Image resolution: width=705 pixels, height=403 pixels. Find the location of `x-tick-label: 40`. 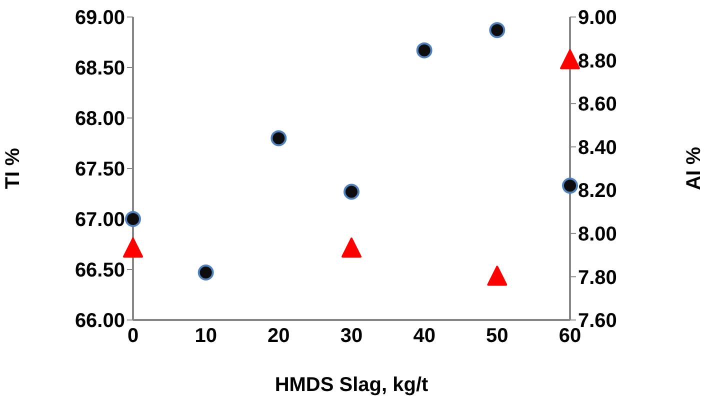

x-tick-label: 40 is located at coordinates (424, 336).